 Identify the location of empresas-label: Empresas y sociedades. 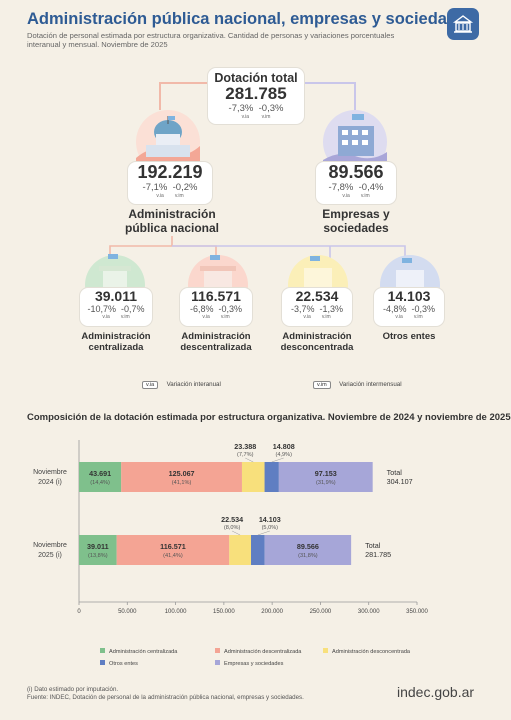
(356, 221).